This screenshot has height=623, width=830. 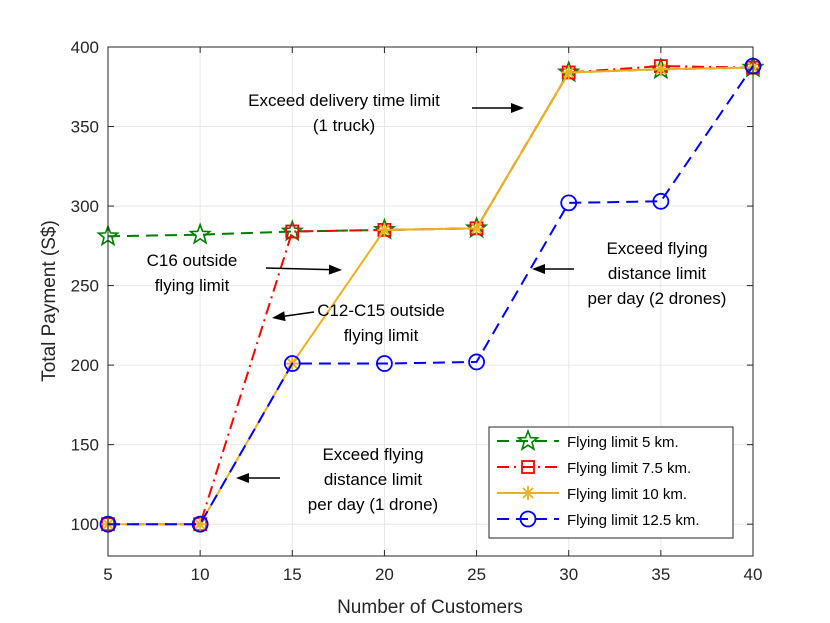 What do you see at coordinates (381, 310) in the screenshot?
I see `annotation-line: C12-C15 outside` at bounding box center [381, 310].